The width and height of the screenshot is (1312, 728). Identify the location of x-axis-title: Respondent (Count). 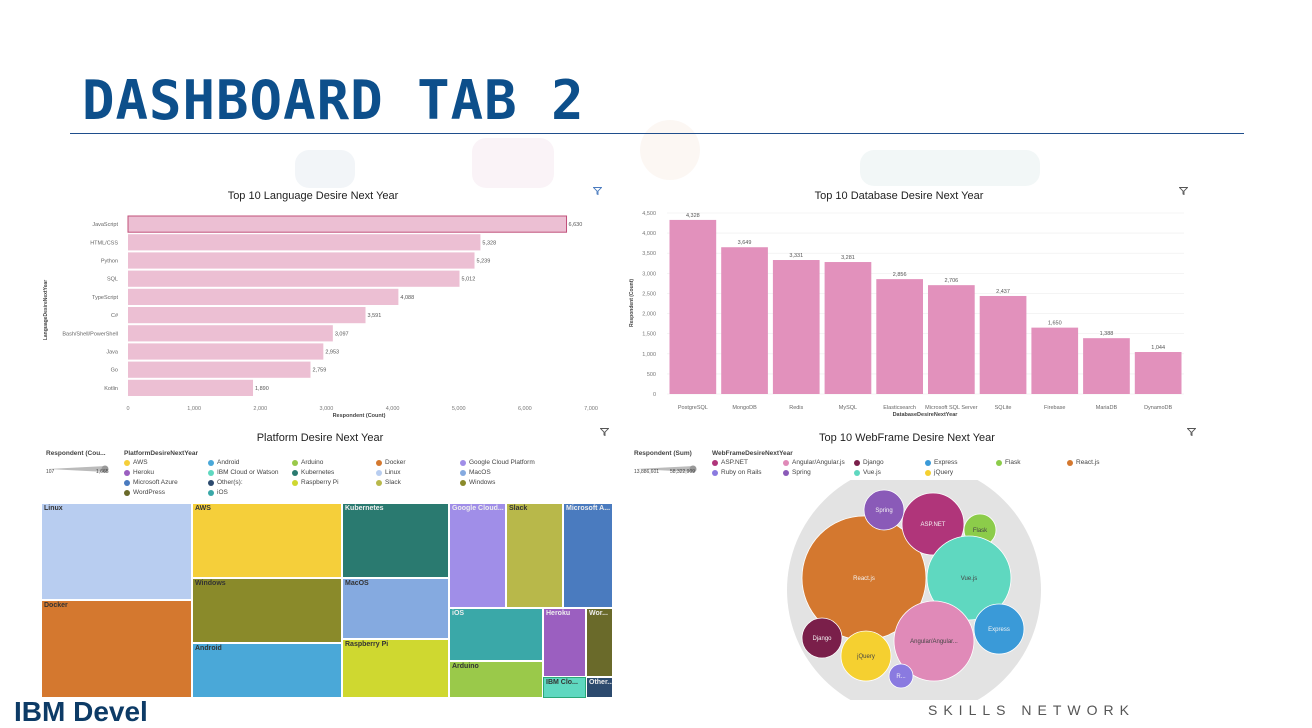
(359, 416).